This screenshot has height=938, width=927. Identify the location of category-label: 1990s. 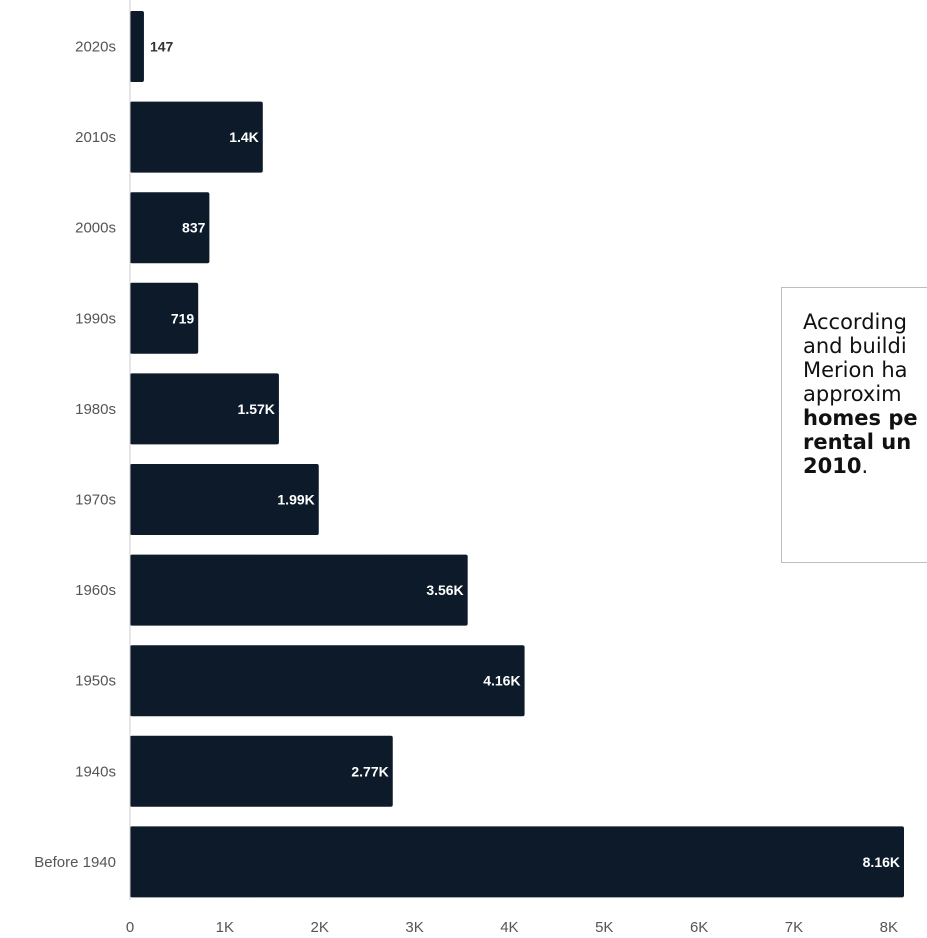
(95, 318).